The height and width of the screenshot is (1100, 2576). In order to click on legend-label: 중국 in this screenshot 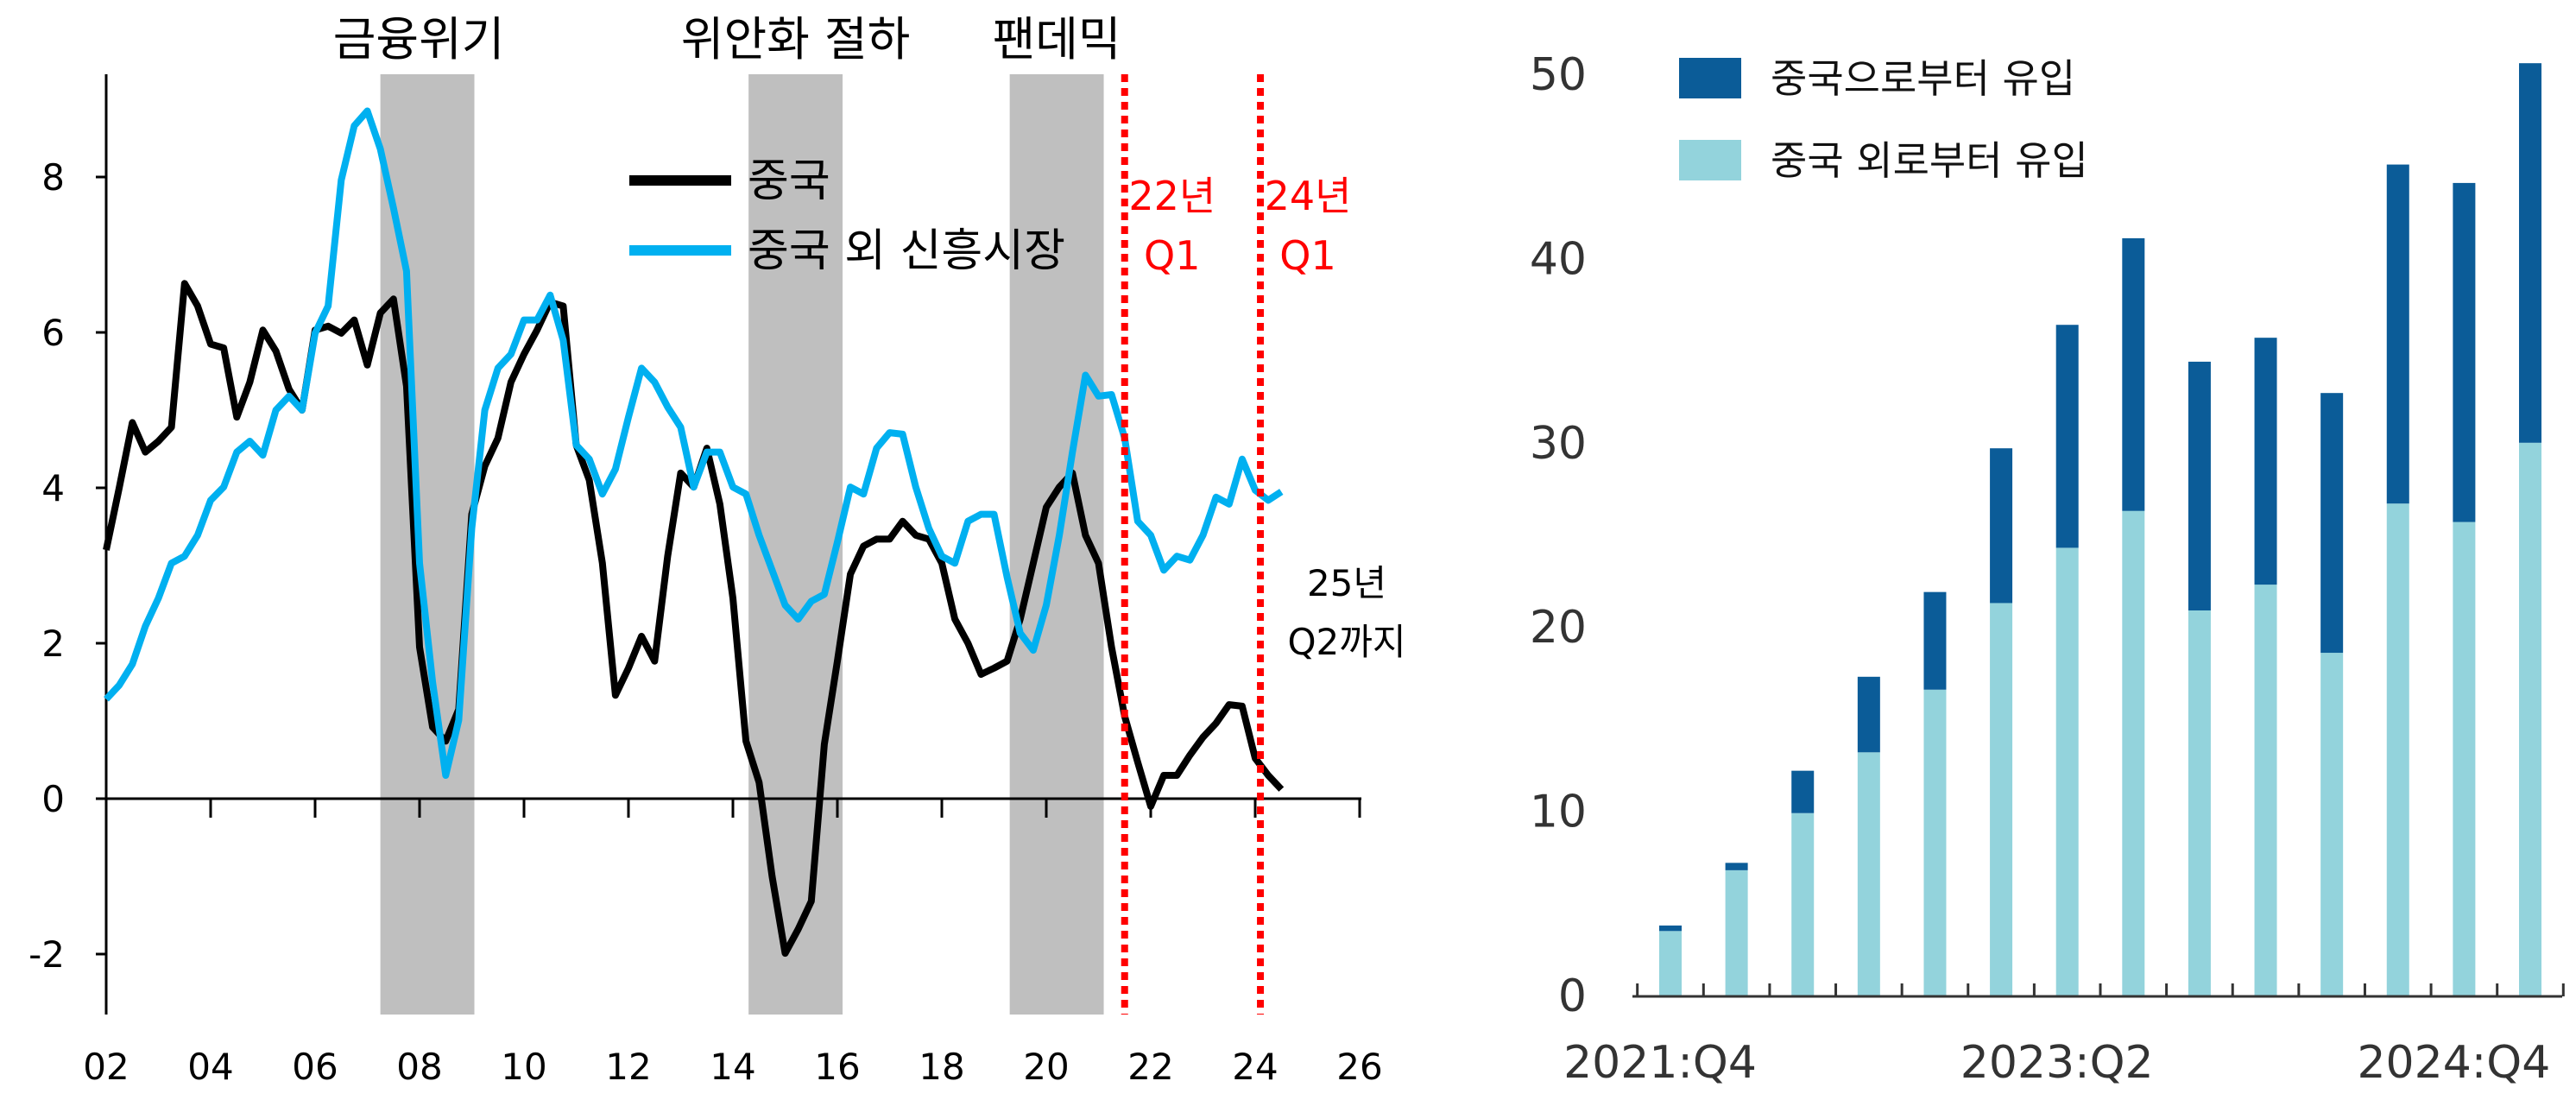, I will do `click(789, 181)`.